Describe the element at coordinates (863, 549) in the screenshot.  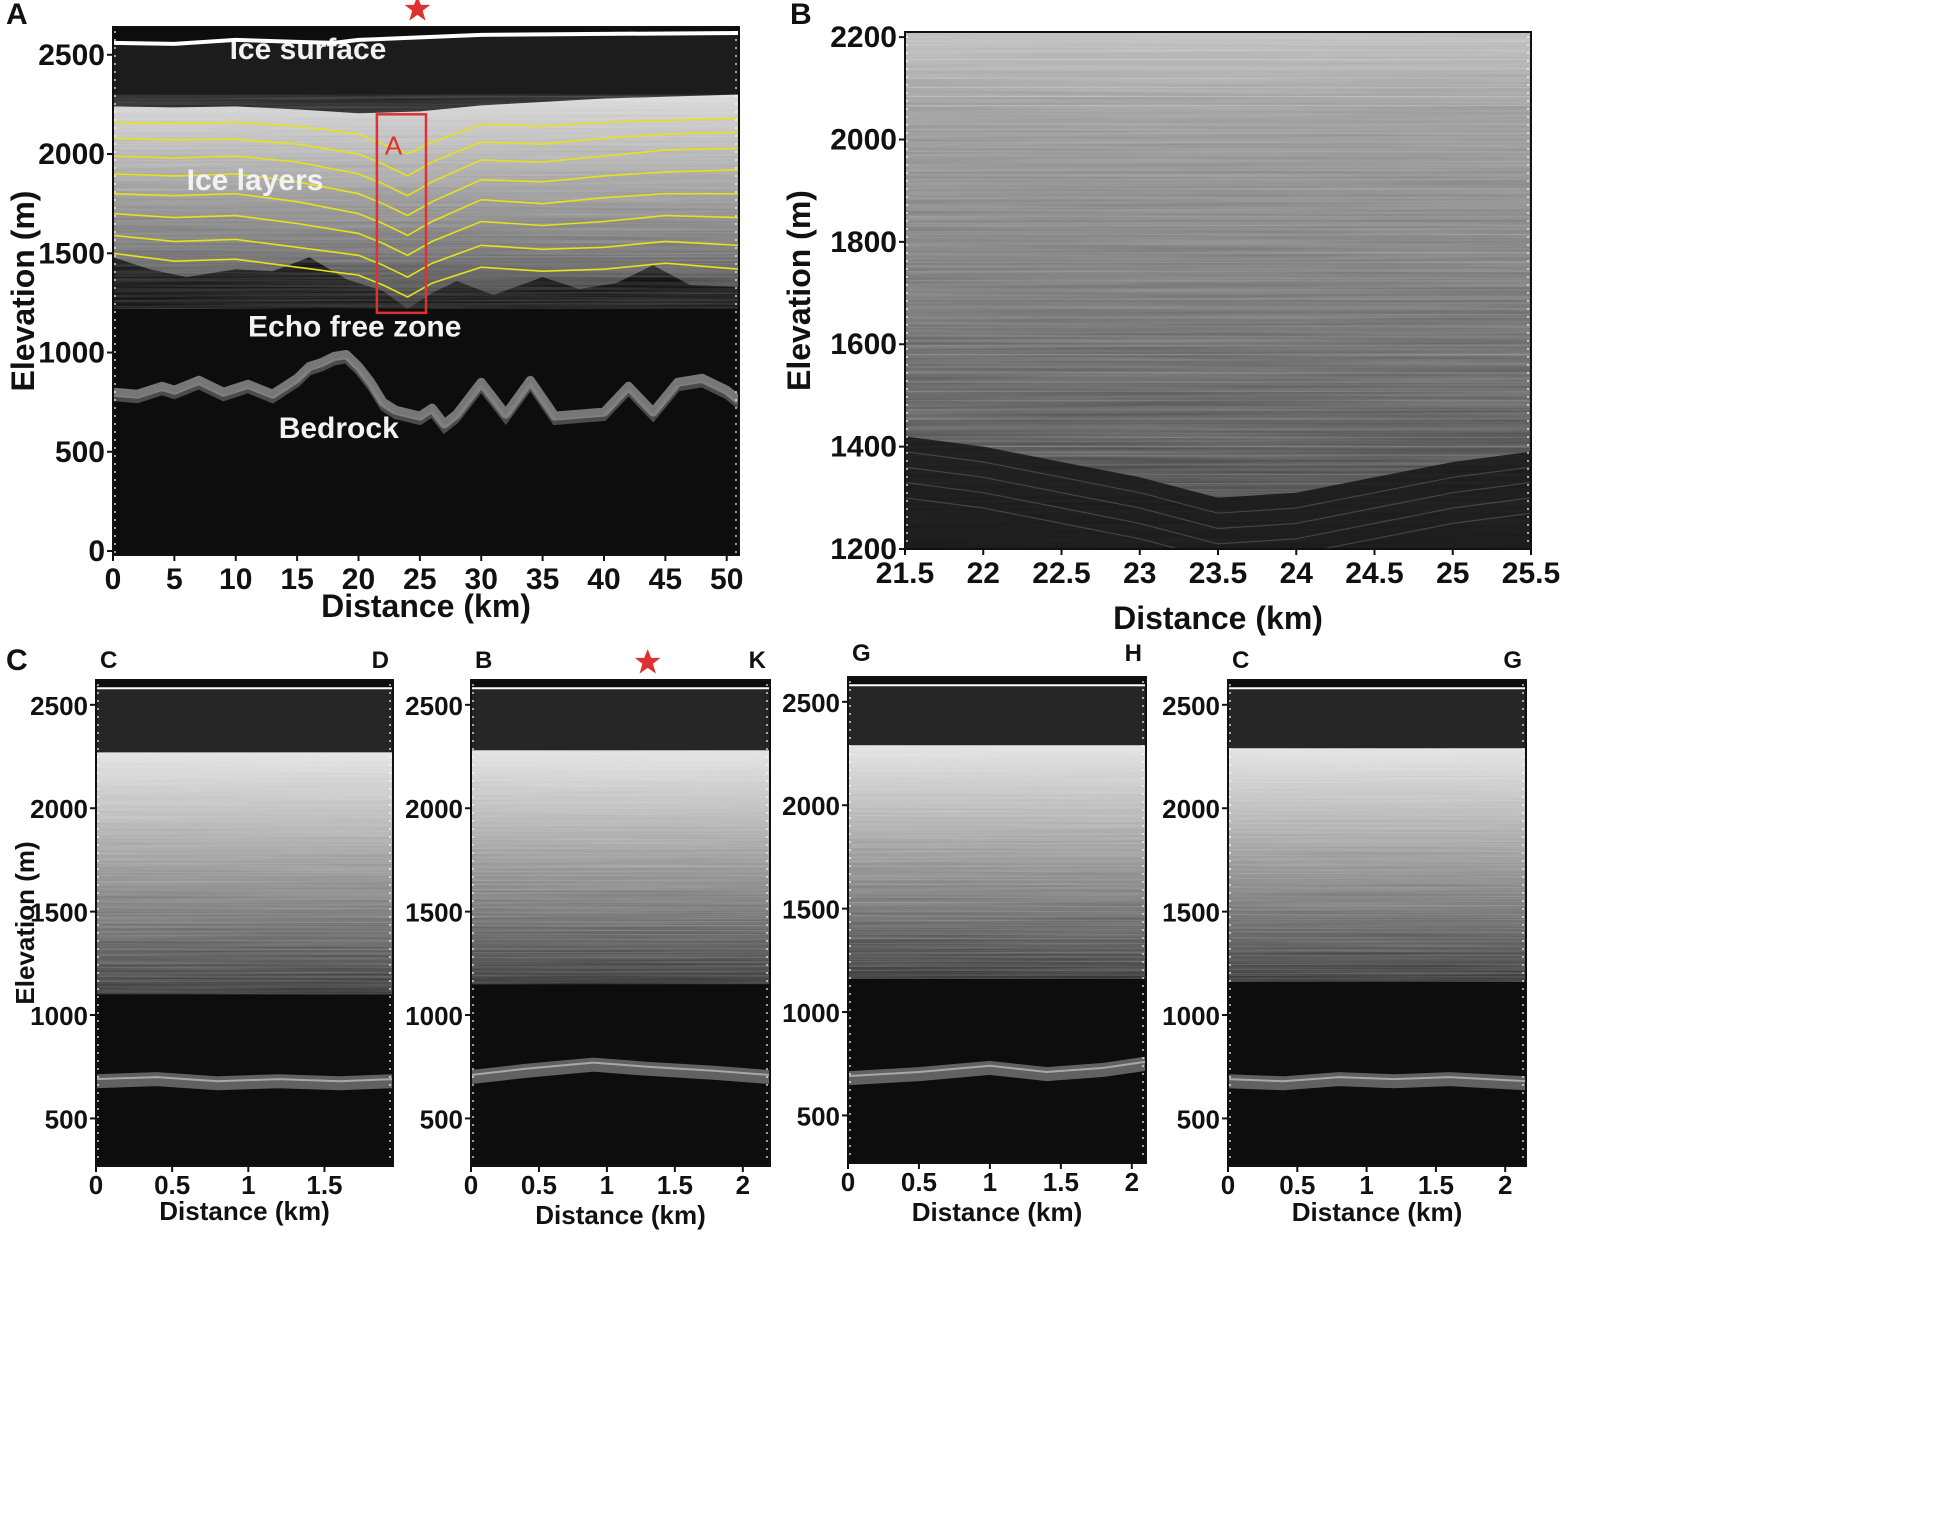
I see `y-tick-label: 1200` at that location.